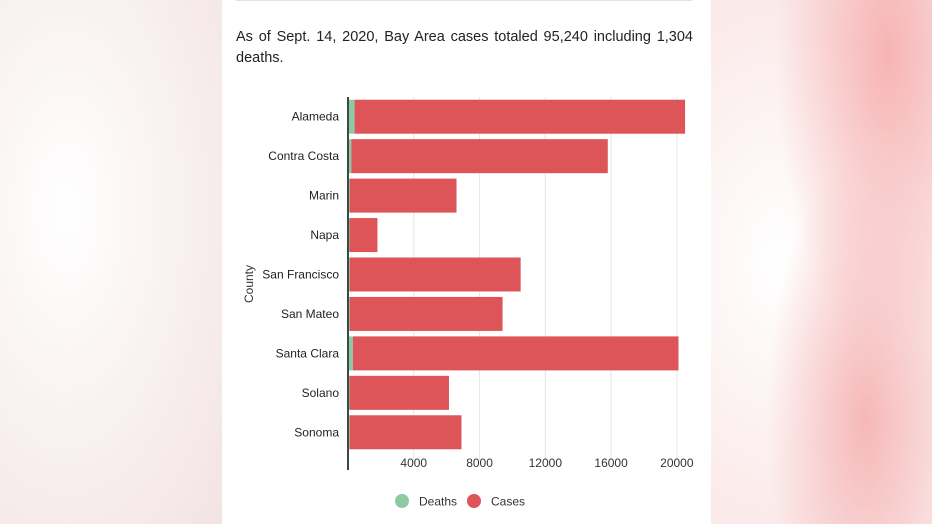  I want to click on x-tick-label: 20000, so click(677, 463).